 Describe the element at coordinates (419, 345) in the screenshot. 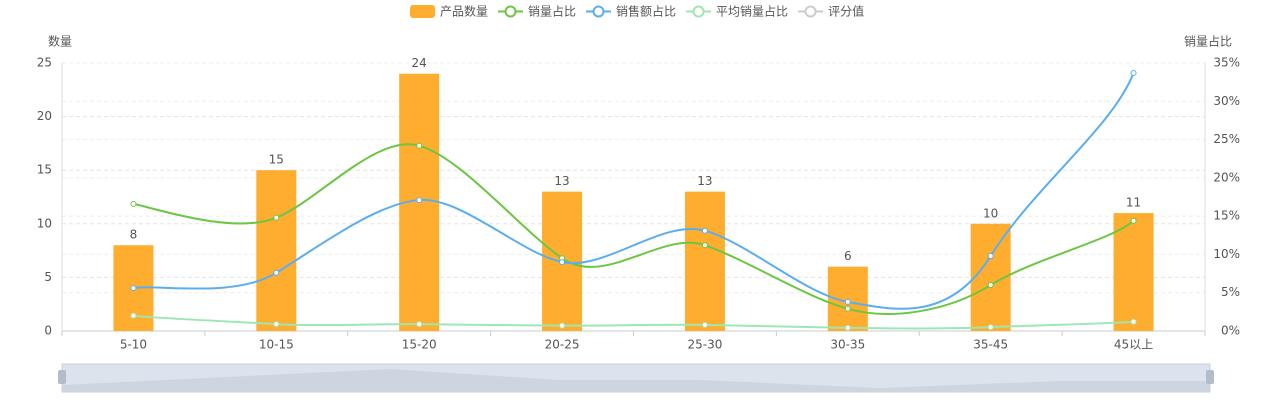

I see `x-tick-label: 15-20` at that location.